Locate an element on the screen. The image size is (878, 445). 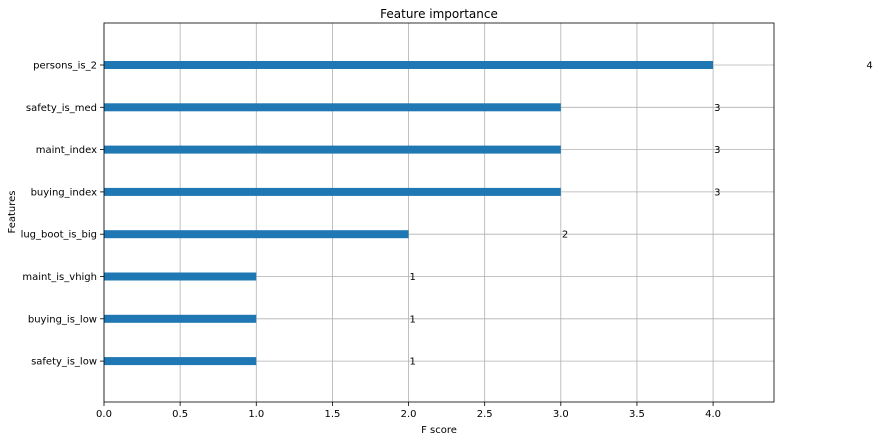
chart-title: Feature importance is located at coordinates (439, 14).